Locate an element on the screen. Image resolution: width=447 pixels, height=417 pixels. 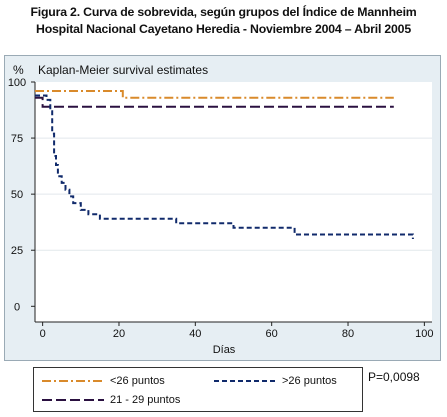
legend-swatch-lt26 is located at coordinates (73, 381).